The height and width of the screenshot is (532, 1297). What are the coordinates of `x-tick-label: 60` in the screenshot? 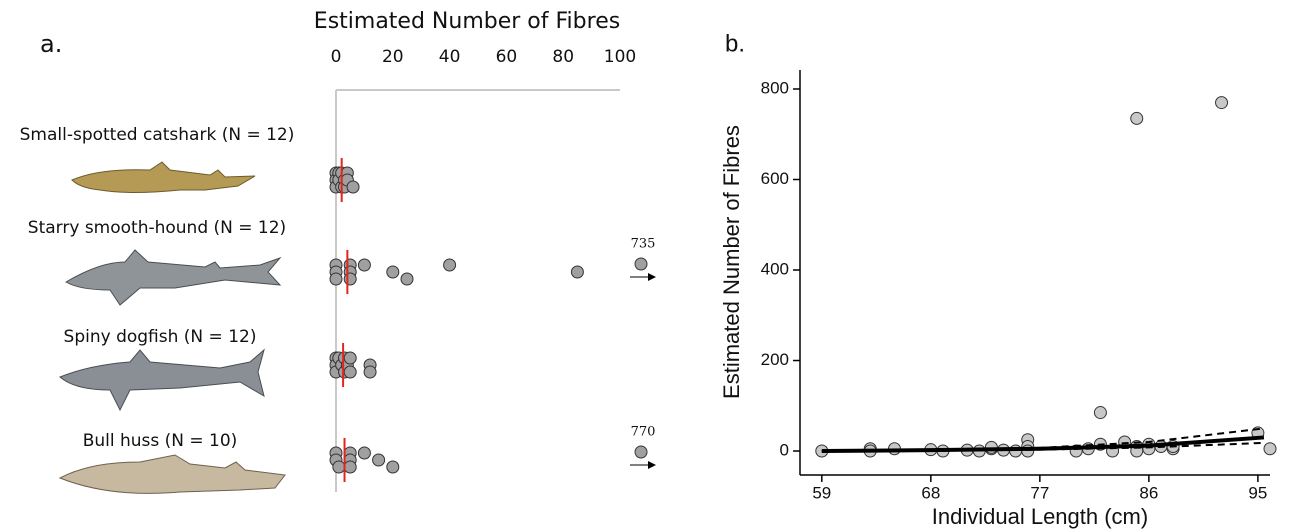 It's located at (507, 57).